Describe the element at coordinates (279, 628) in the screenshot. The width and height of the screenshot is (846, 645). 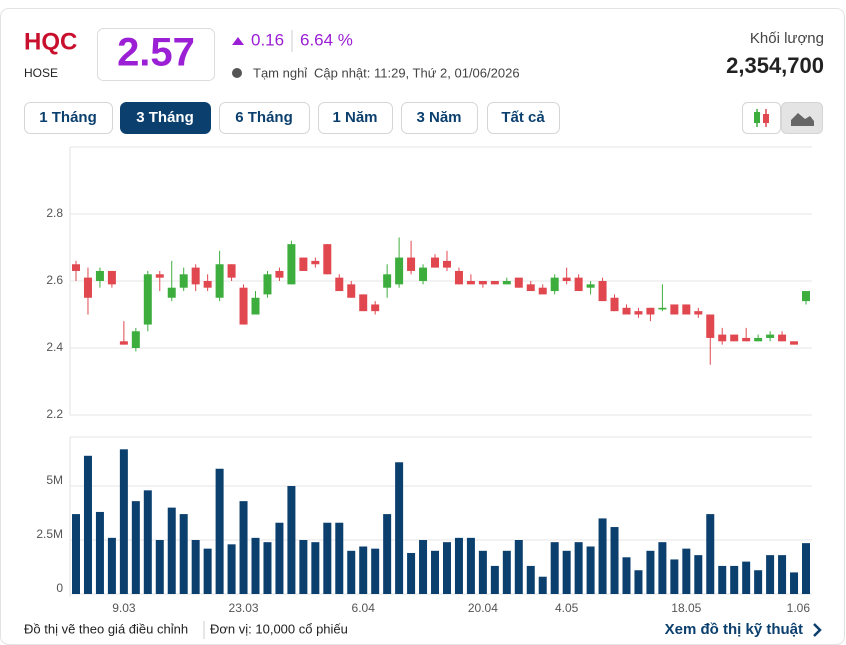
I see `footer-unit: Đơn vị: 10,000 cổ phiếu` at that location.